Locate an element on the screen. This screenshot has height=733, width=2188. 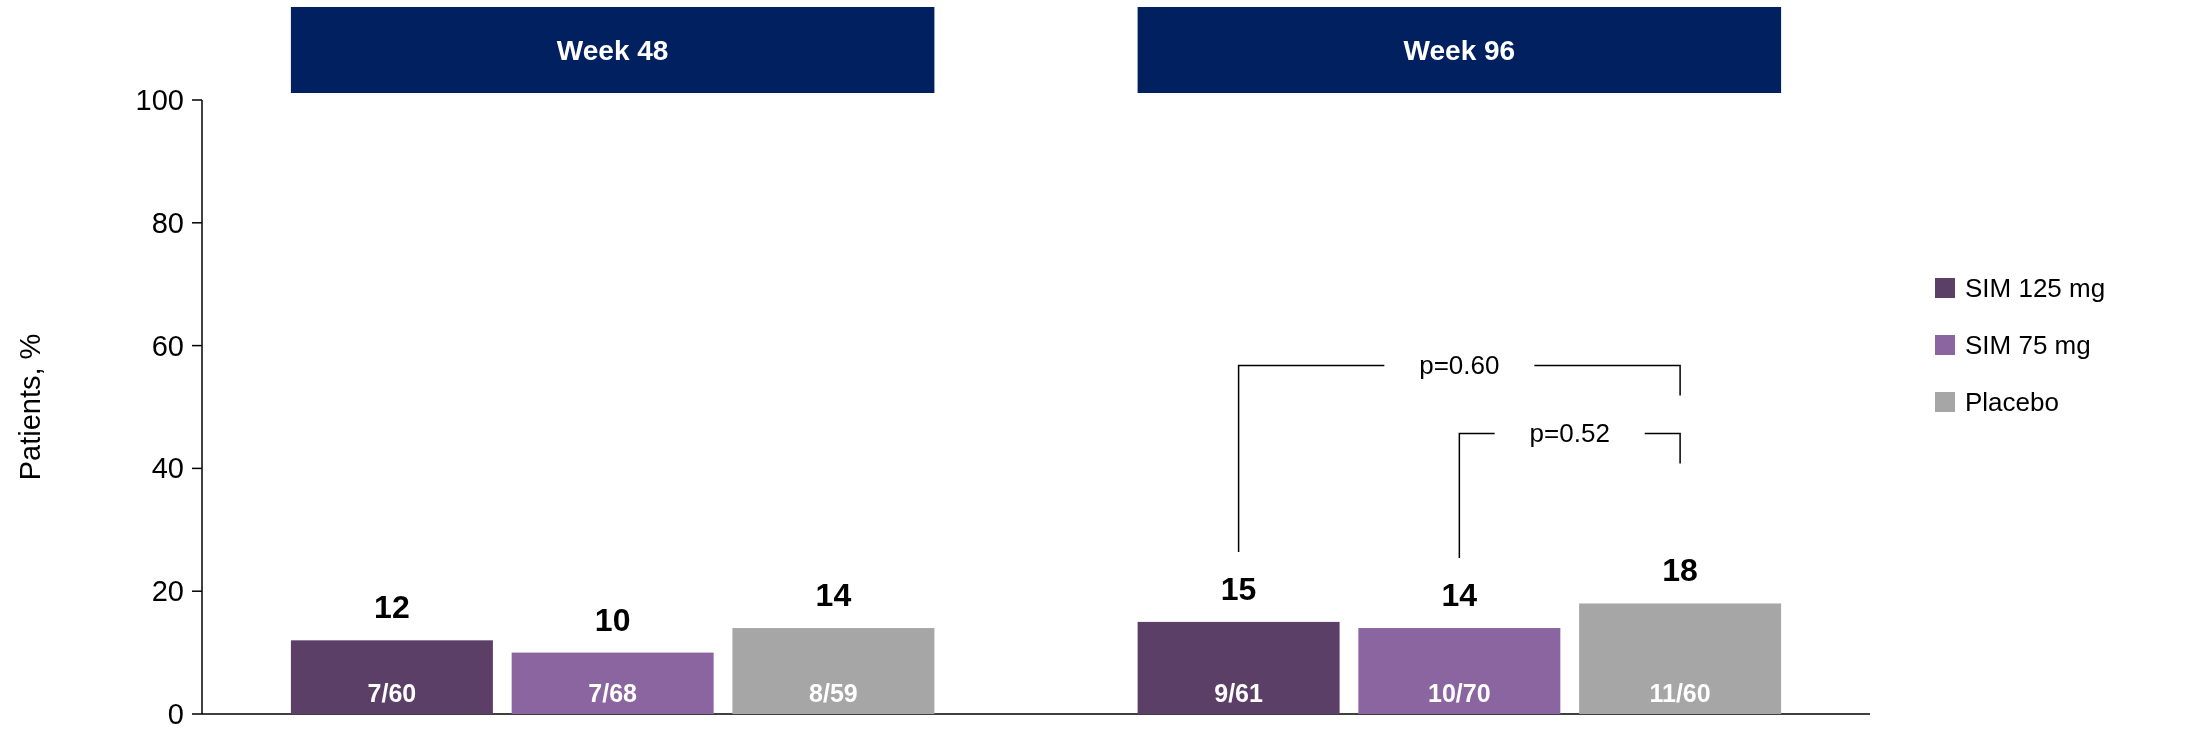
x-tick-label: Week 96 is located at coordinates (1459, 50).